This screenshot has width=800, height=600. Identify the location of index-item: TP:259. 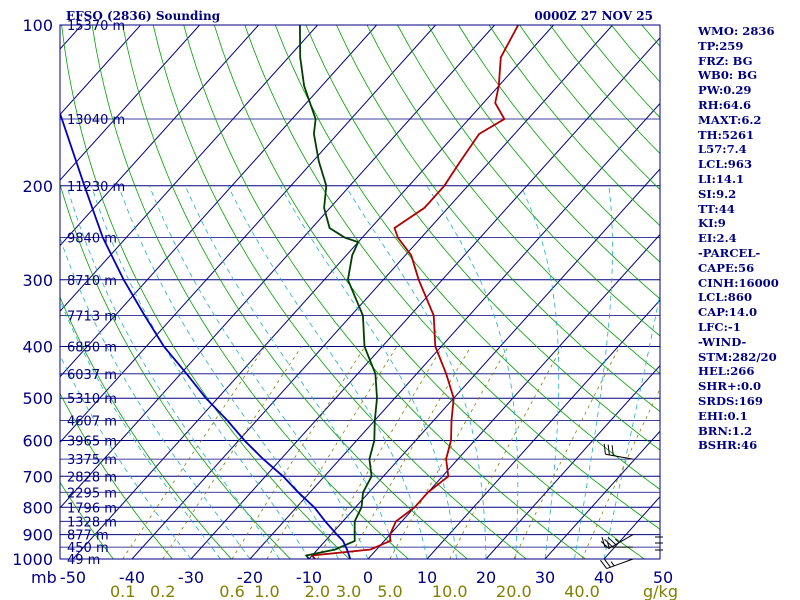
(721, 45).